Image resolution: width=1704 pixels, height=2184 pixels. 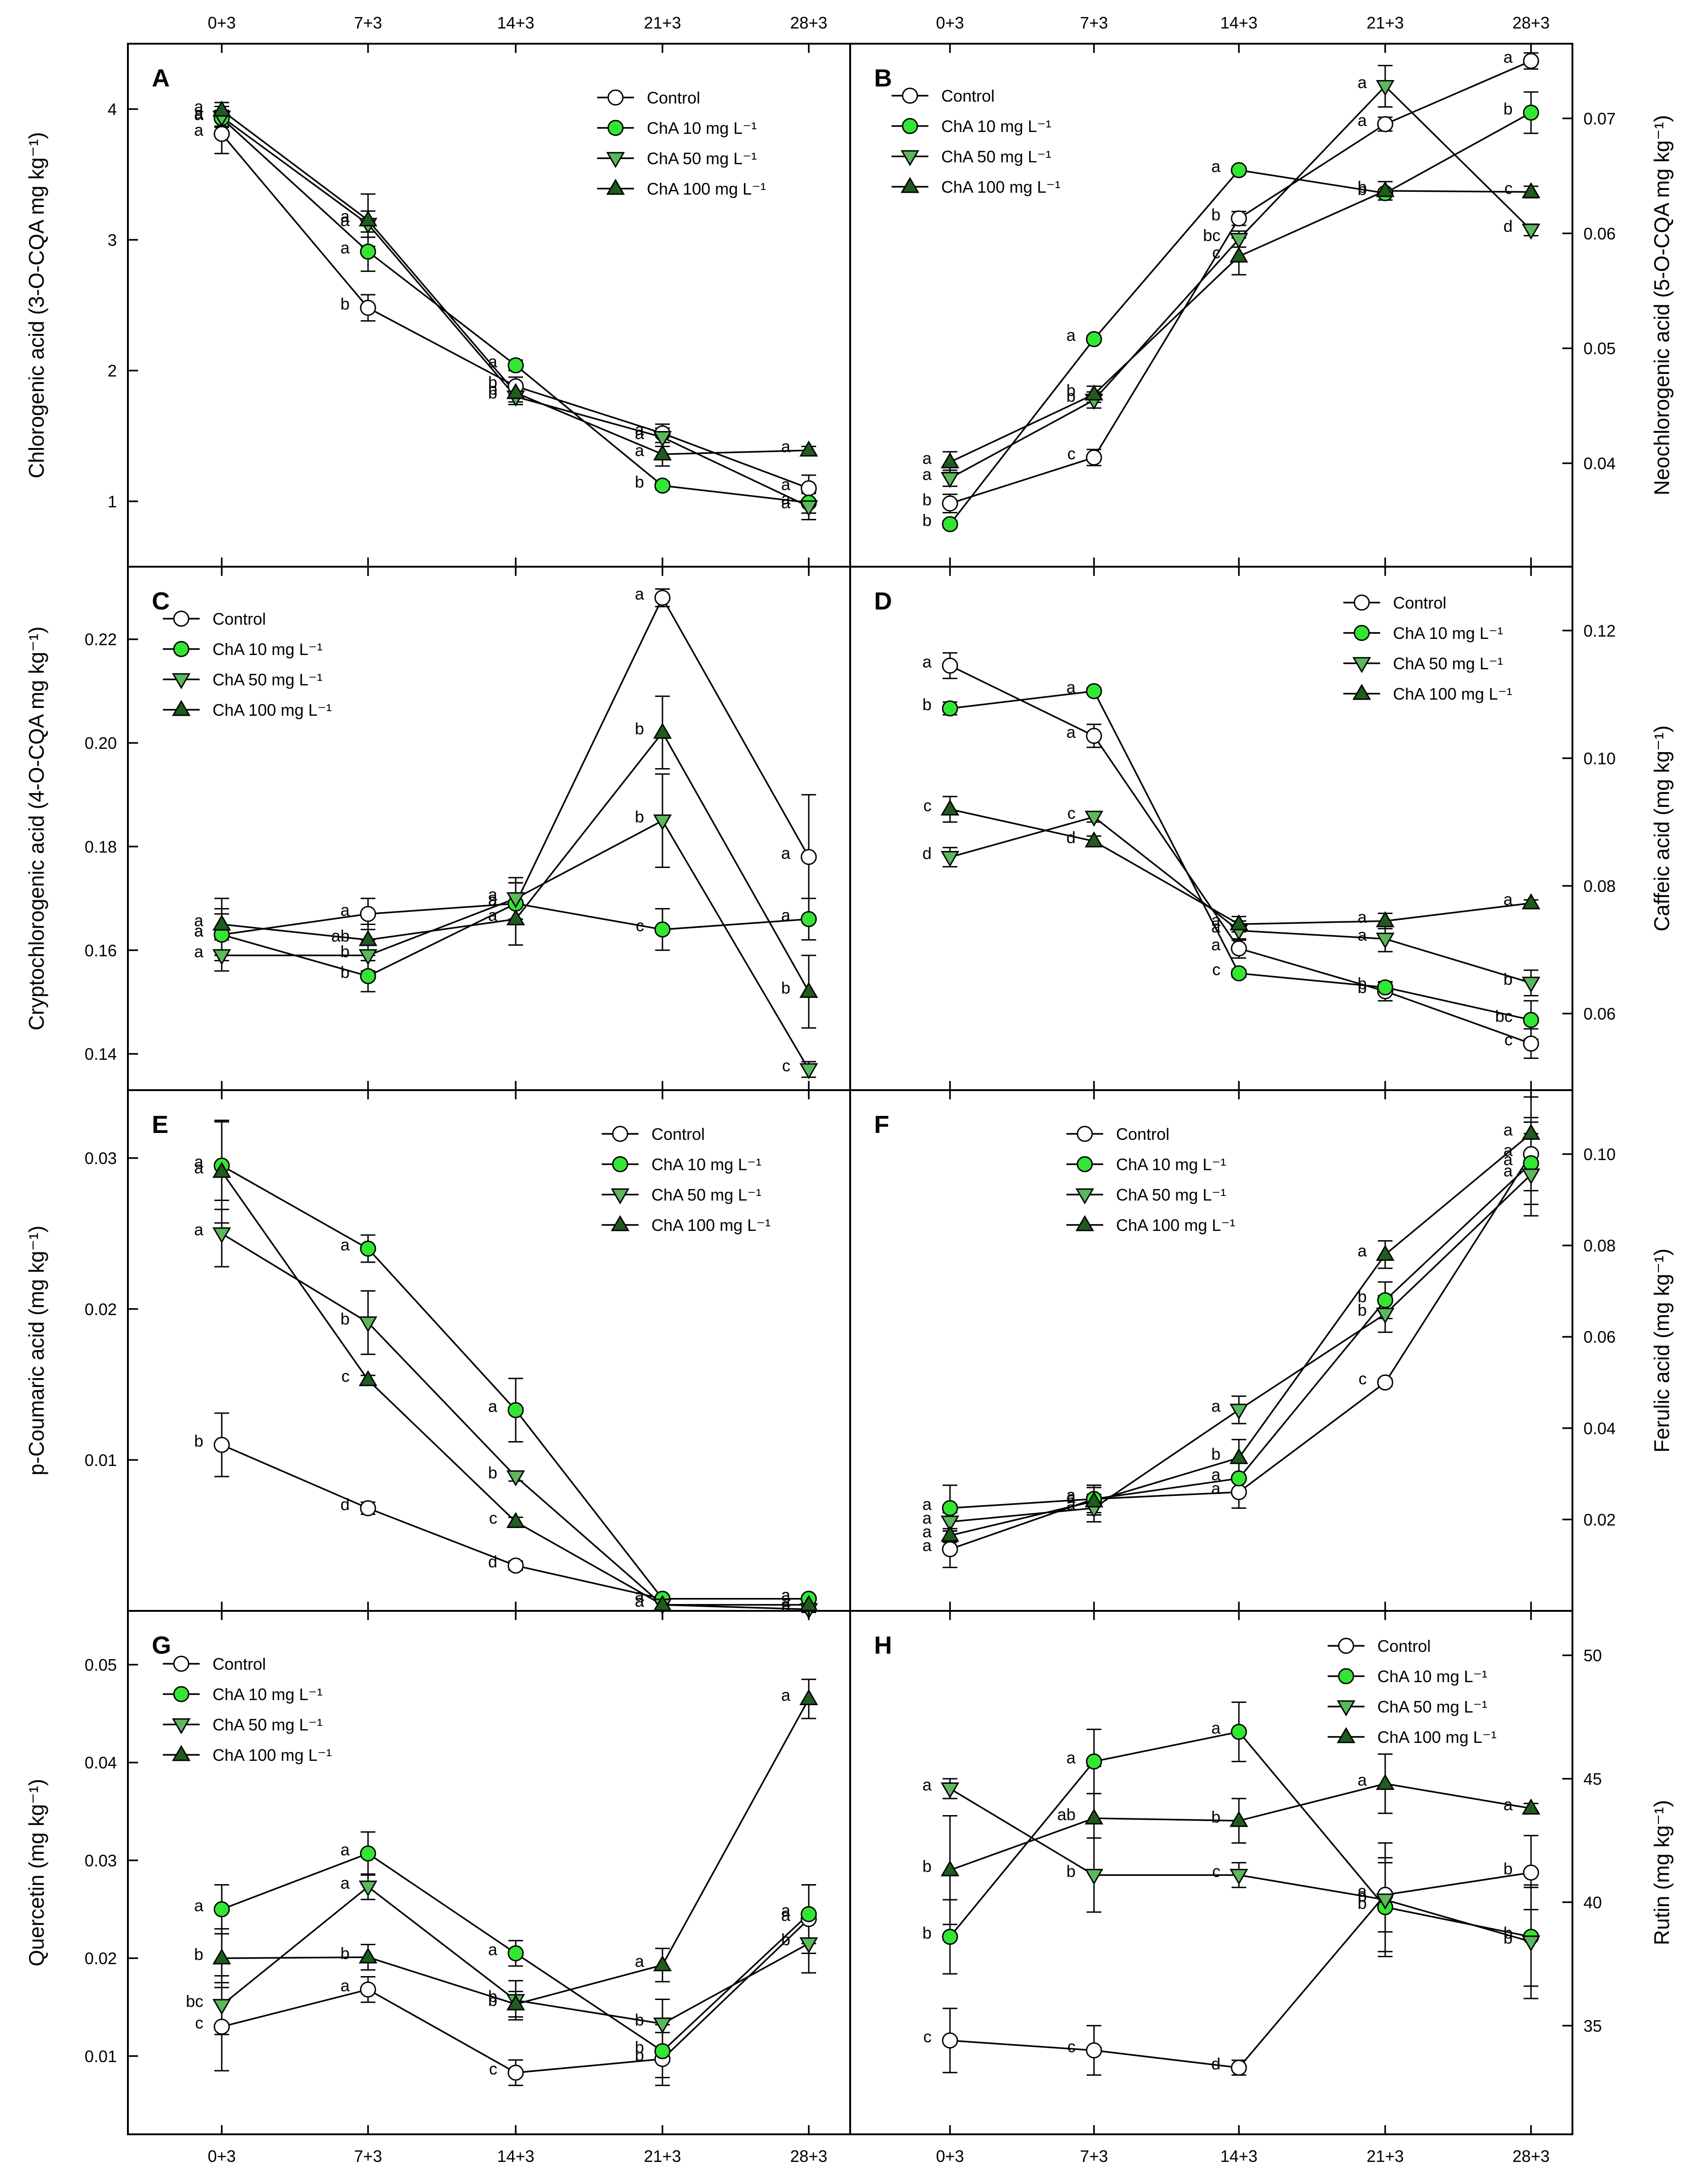 I want to click on y-tick-label: 0.03, so click(x=101, y=1860).